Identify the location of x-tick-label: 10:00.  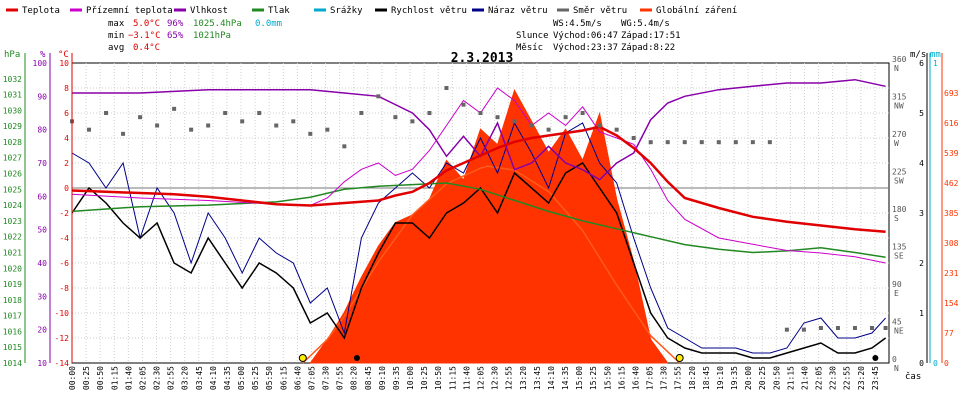
(410, 378).